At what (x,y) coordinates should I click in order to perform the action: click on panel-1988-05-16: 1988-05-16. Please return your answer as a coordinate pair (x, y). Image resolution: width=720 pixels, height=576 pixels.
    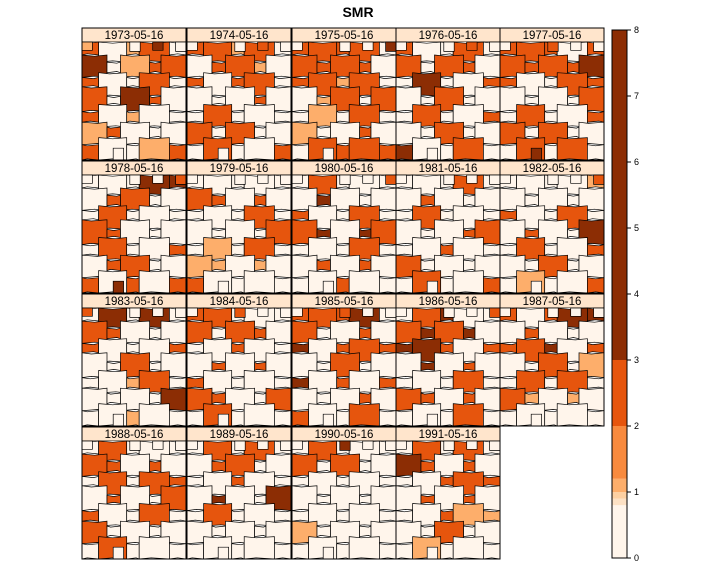
    Looking at the image, I should click on (134, 493).